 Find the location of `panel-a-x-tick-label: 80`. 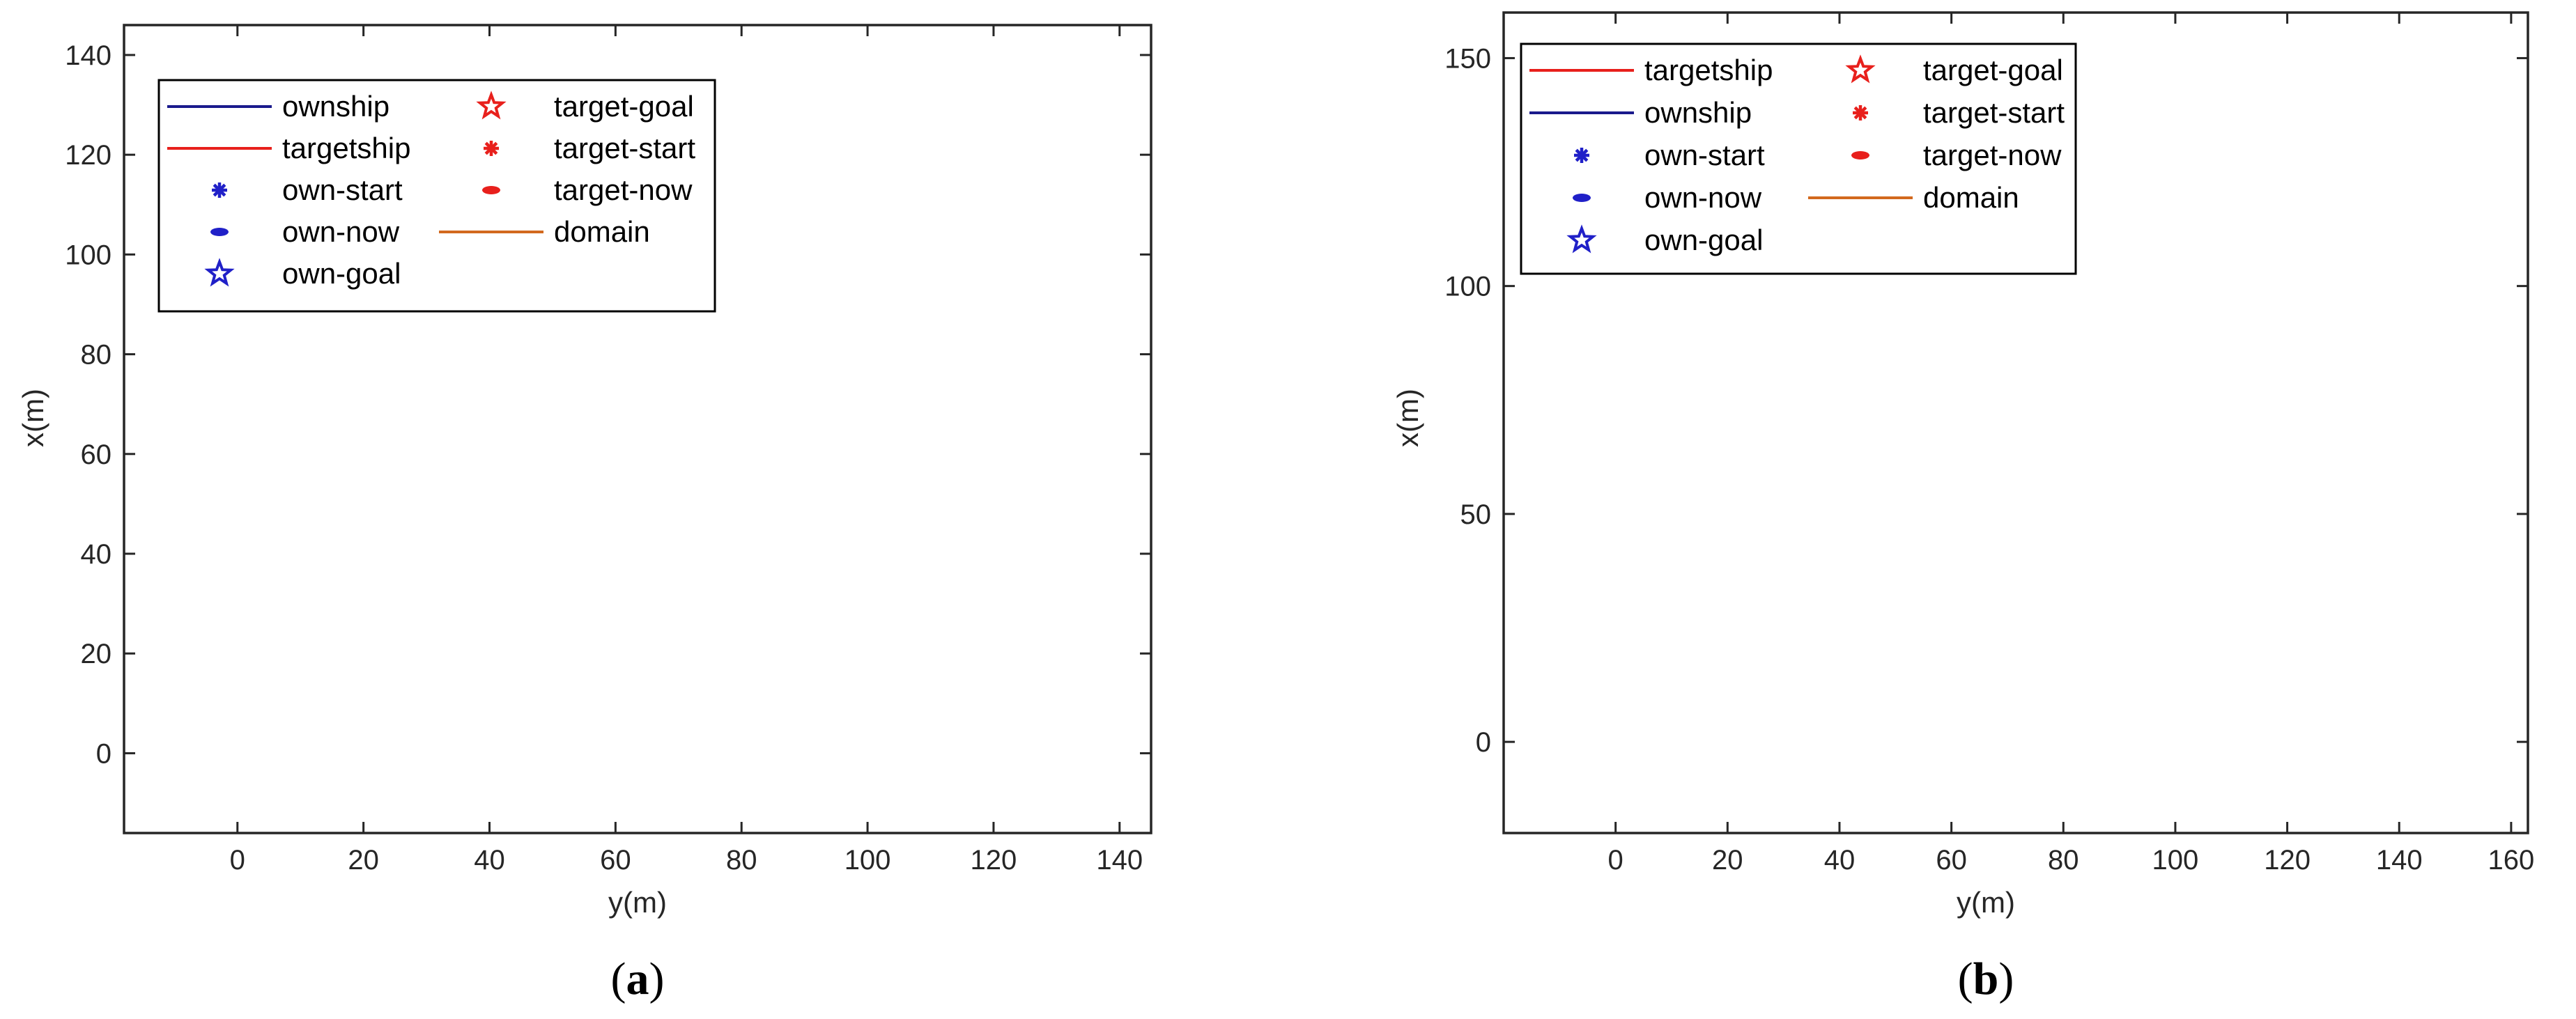

panel-a-x-tick-label: 80 is located at coordinates (741, 861).